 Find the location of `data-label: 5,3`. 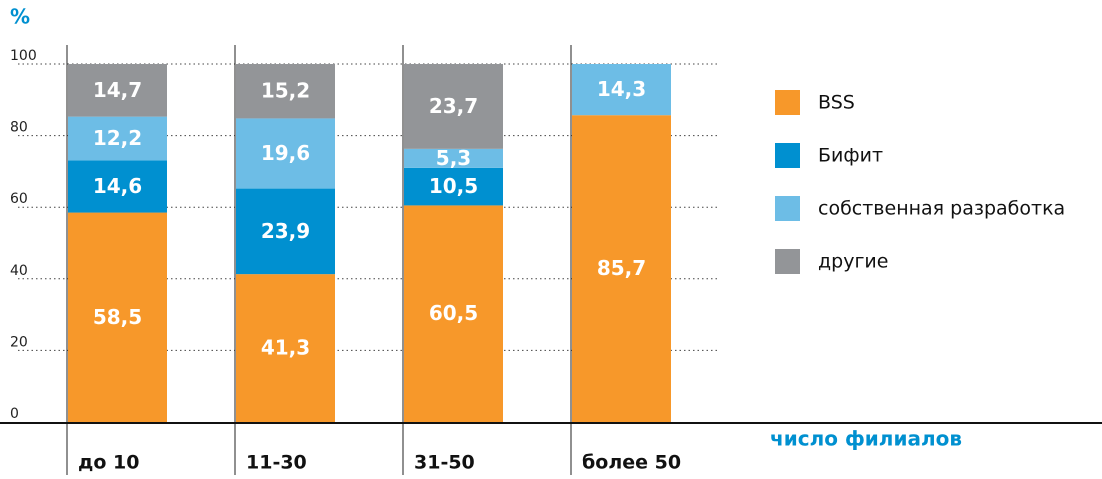

data-label: 5,3 is located at coordinates (453, 158).